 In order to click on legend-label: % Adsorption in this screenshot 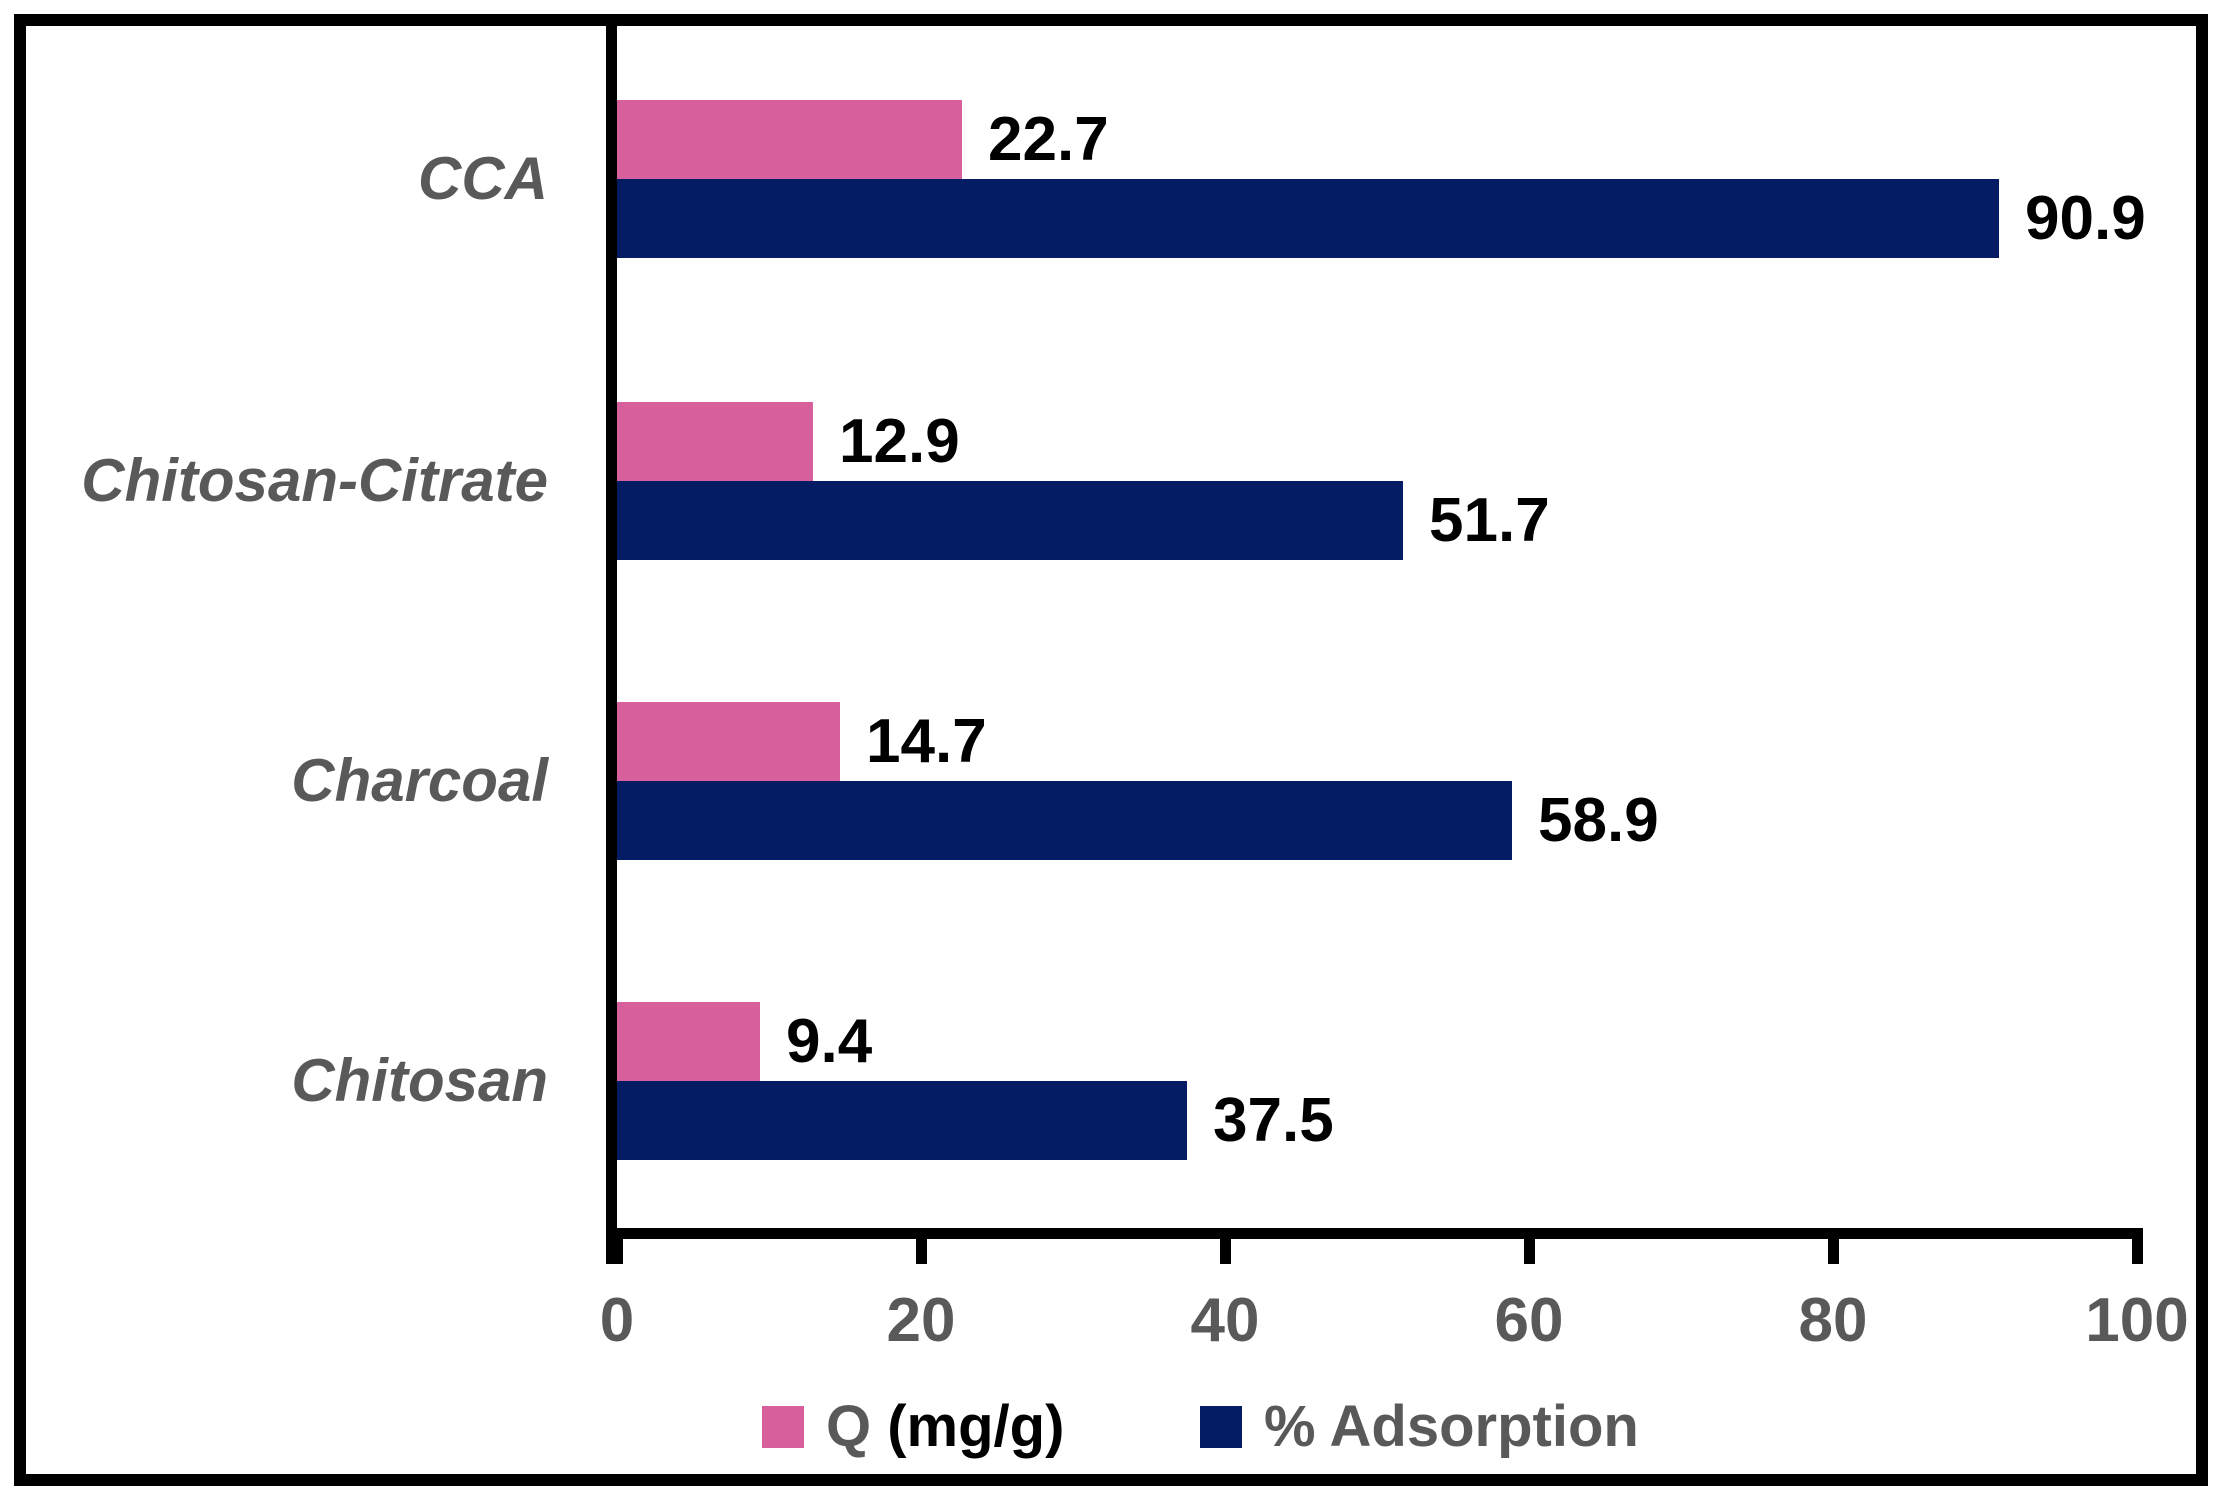, I will do `click(1451, 1426)`.